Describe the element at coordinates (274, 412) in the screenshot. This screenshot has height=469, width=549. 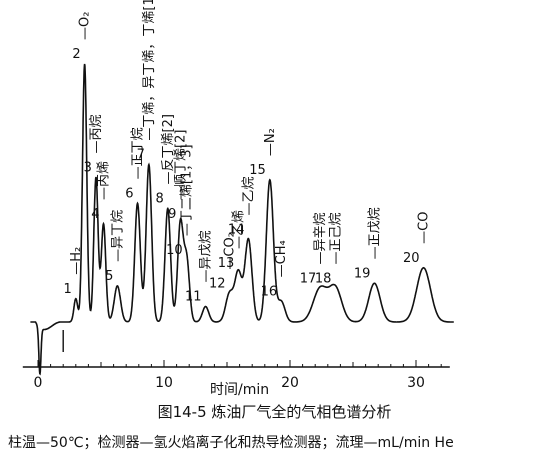
I see `figure-title: 图14-5 炼油厂气全的气相色谱分析` at that location.